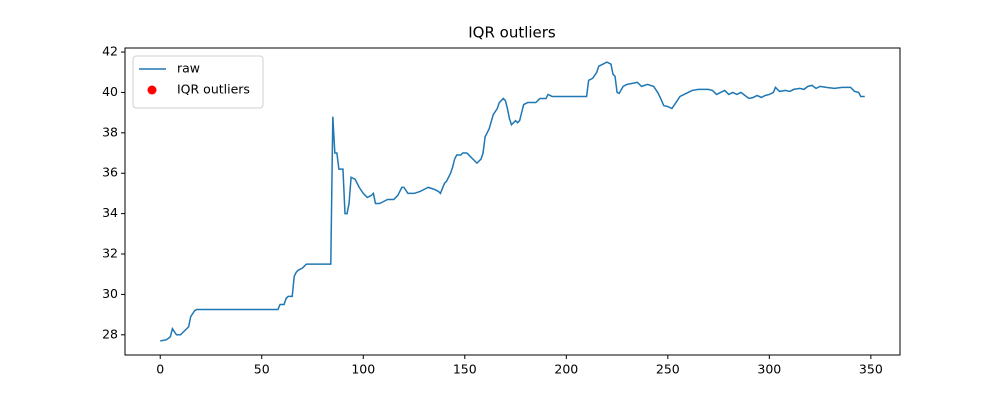  What do you see at coordinates (110, 333) in the screenshot?
I see `y-tick-label: 28` at bounding box center [110, 333].